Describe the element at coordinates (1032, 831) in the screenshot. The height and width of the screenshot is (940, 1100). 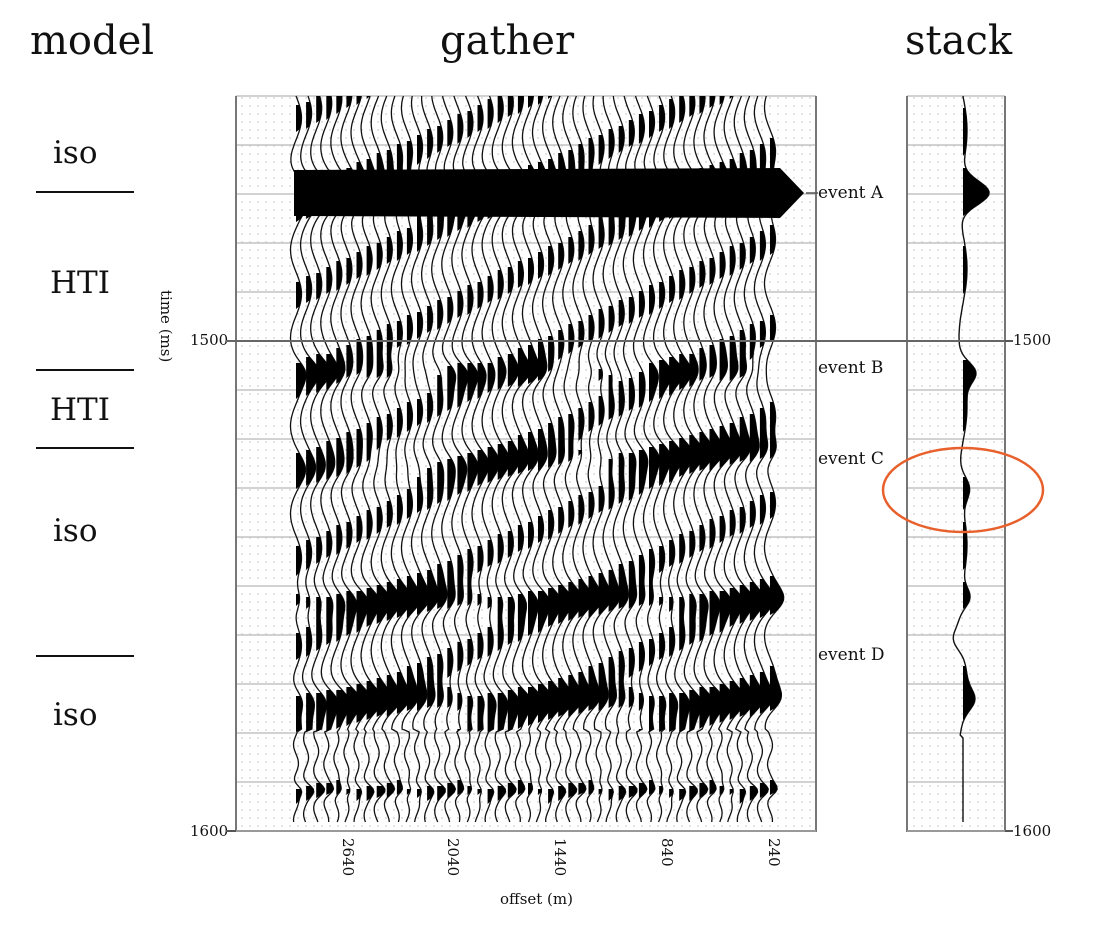
I see `stack-time-tick-label: 1600` at that location.